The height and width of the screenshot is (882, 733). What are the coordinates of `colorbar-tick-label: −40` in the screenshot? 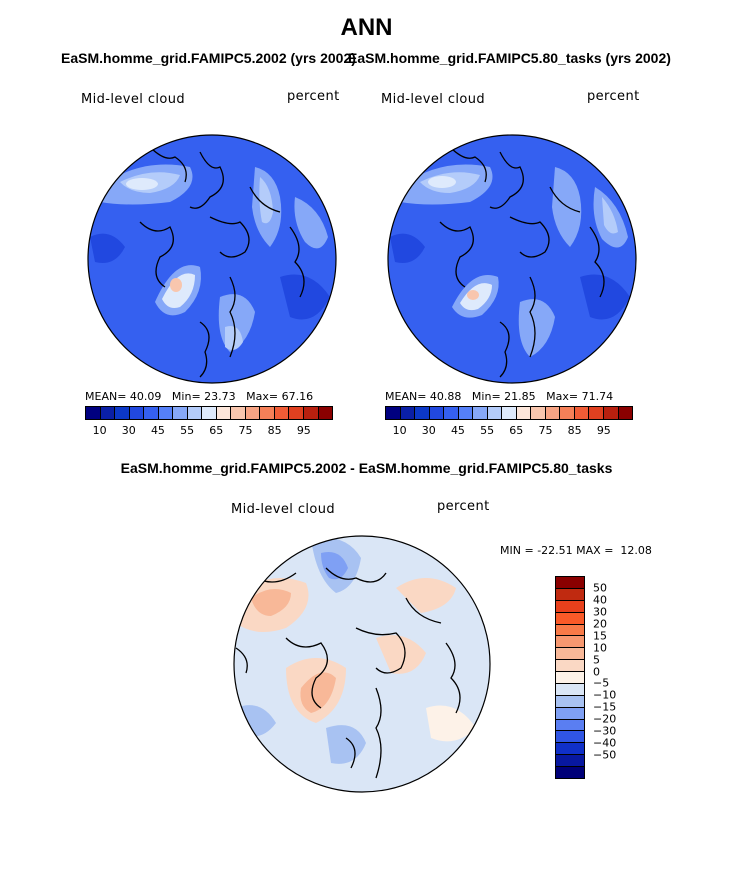 It's located at (605, 743).